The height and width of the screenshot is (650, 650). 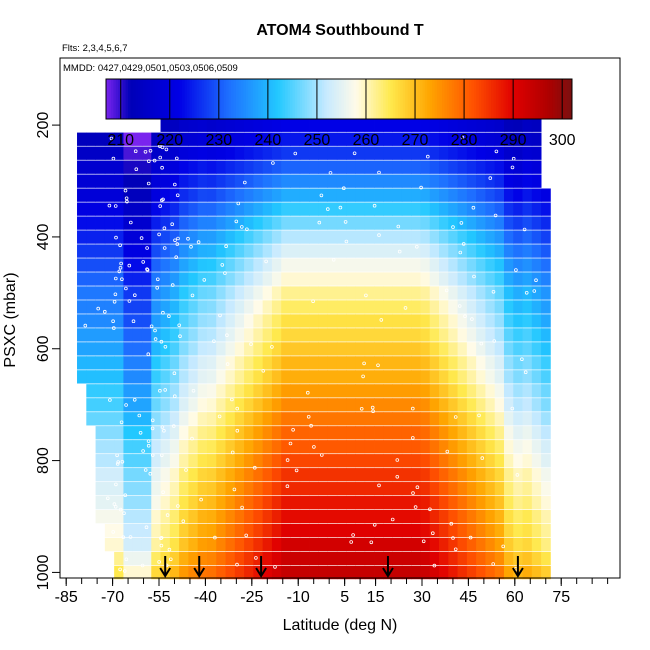 What do you see at coordinates (340, 30) in the screenshot?
I see `chart-title: ATOM4 Southbound T` at bounding box center [340, 30].